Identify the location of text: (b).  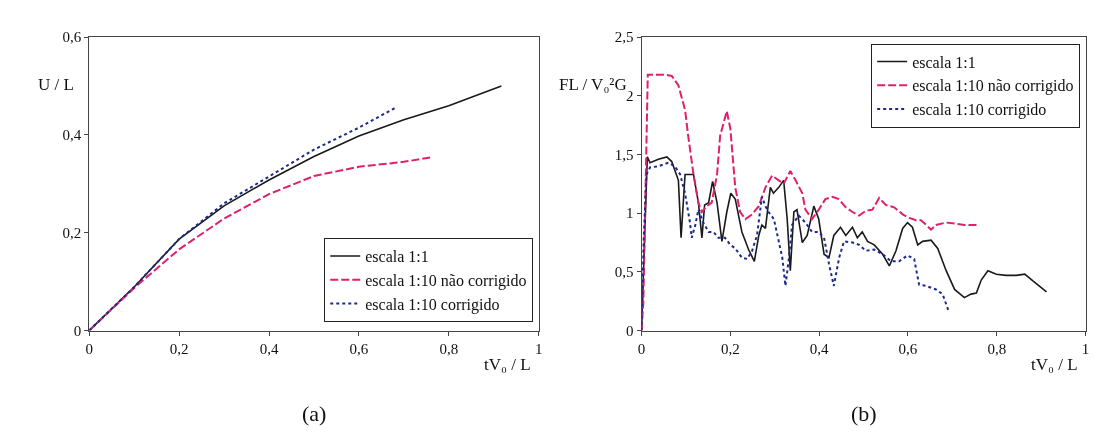
(864, 413).